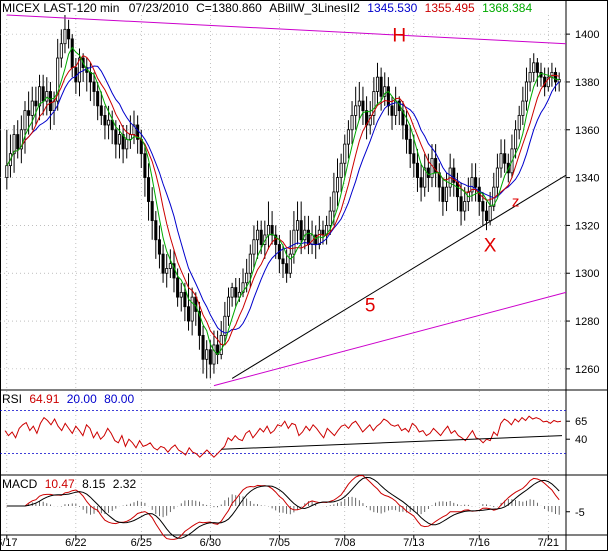  What do you see at coordinates (81, 399) in the screenshot?
I see `rsi-lower: 20.00` at bounding box center [81, 399].